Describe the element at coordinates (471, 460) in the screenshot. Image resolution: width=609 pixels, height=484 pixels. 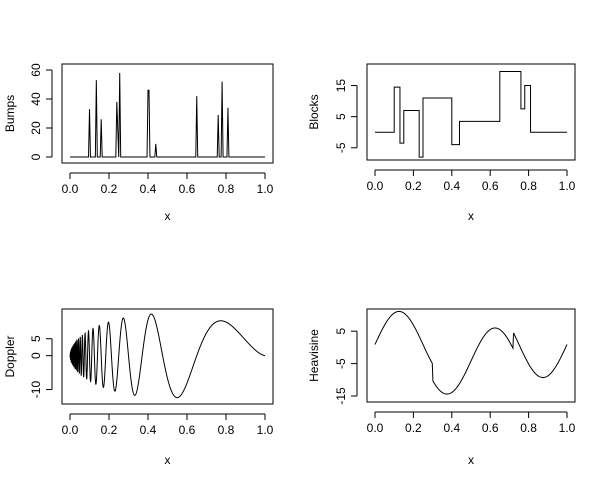
I see `x-axis-title-heavisine: x` at that location.